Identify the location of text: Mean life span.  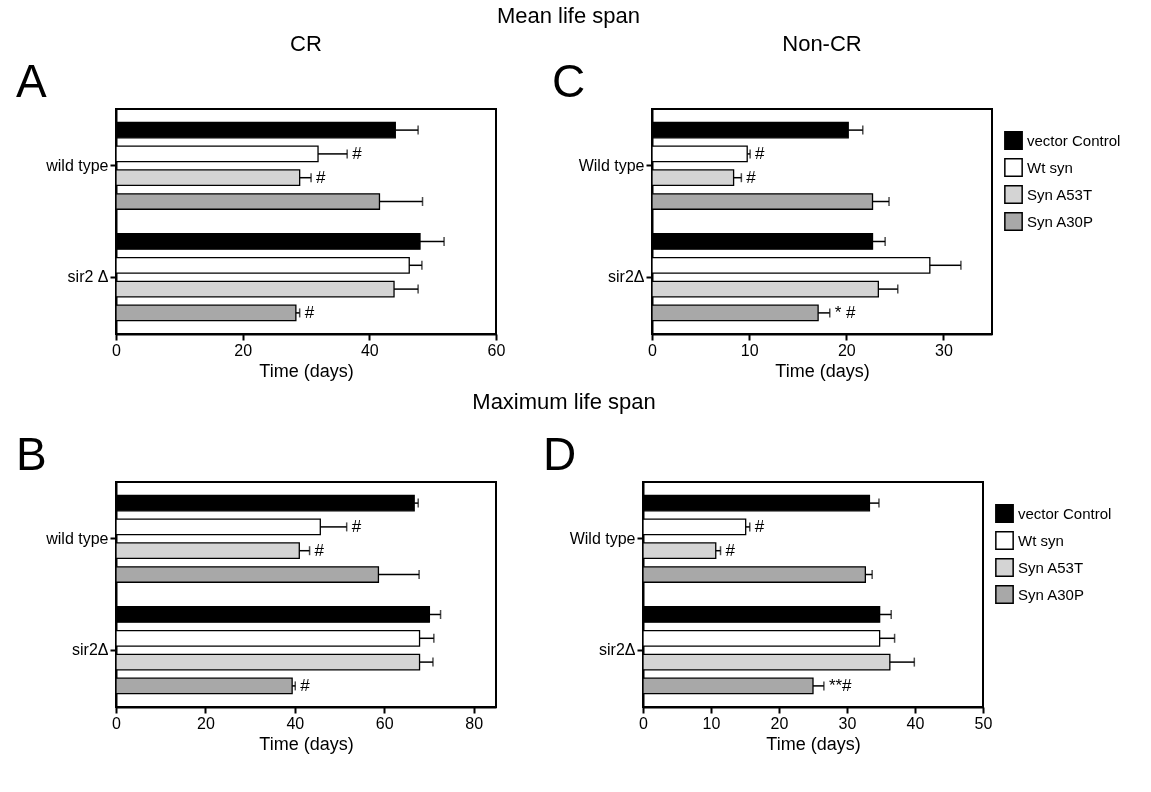
(568, 15).